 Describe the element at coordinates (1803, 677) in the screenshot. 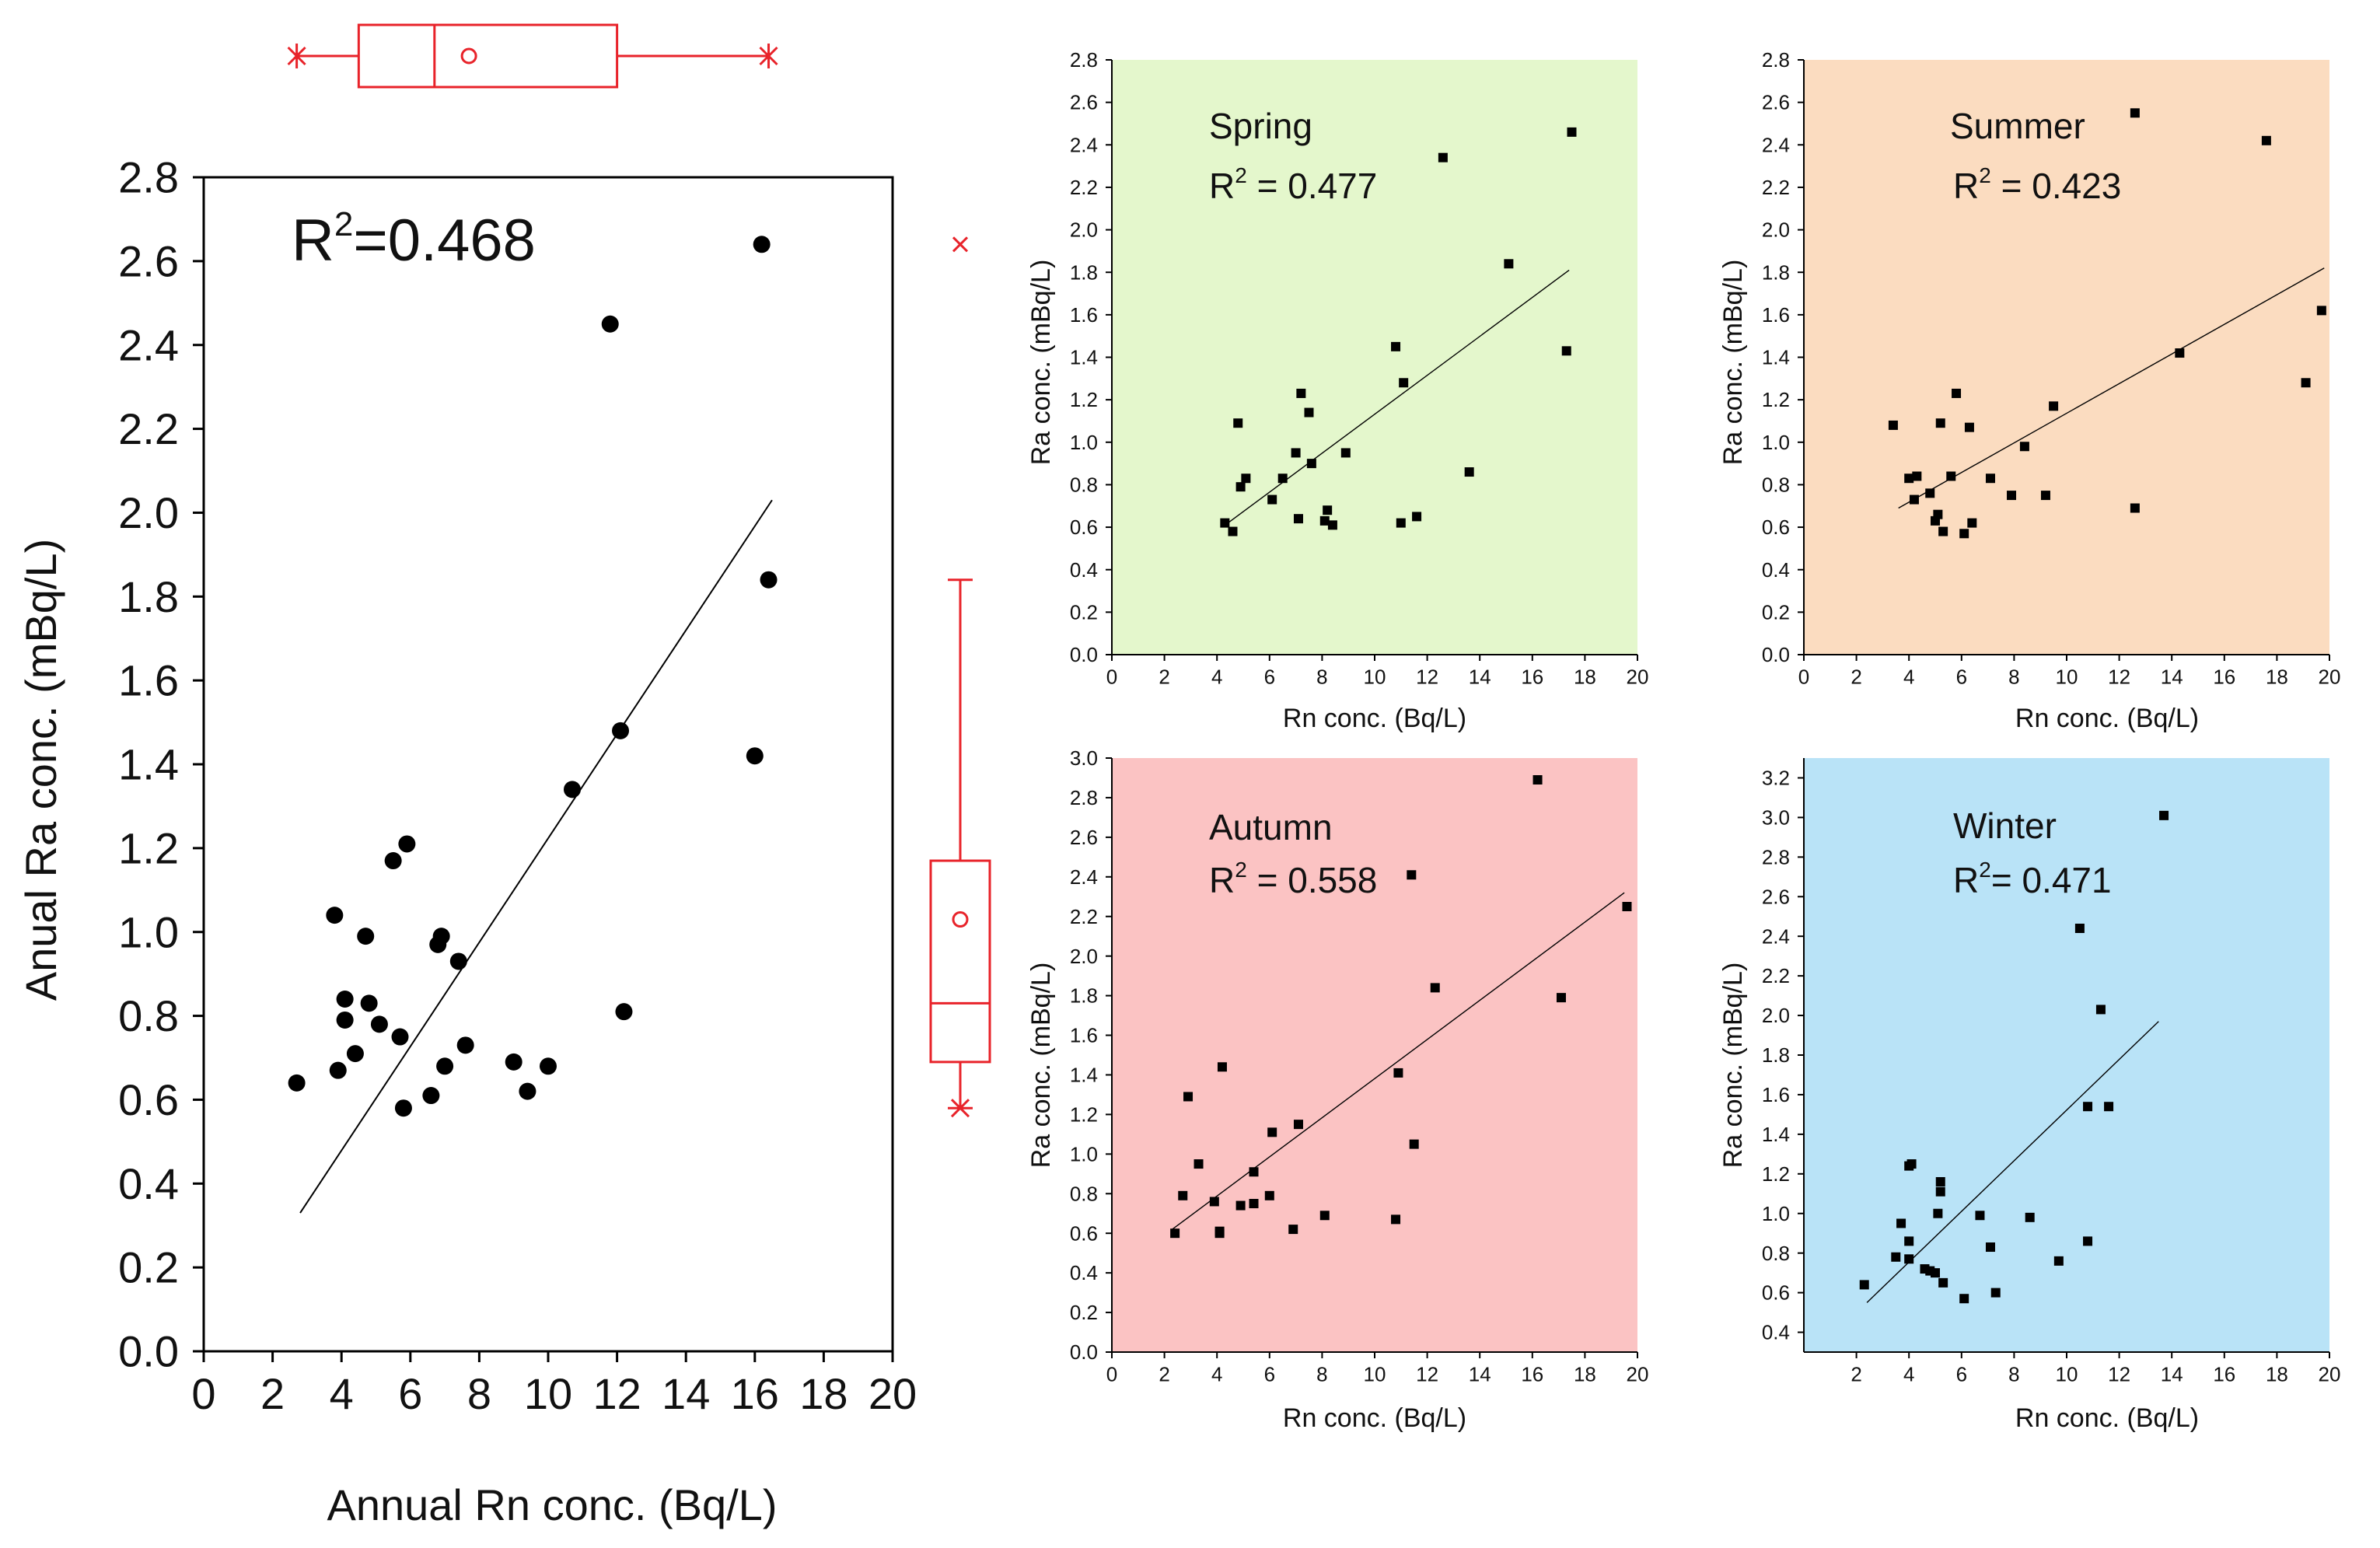

I see `summer-x-tick-label: 0` at that location.